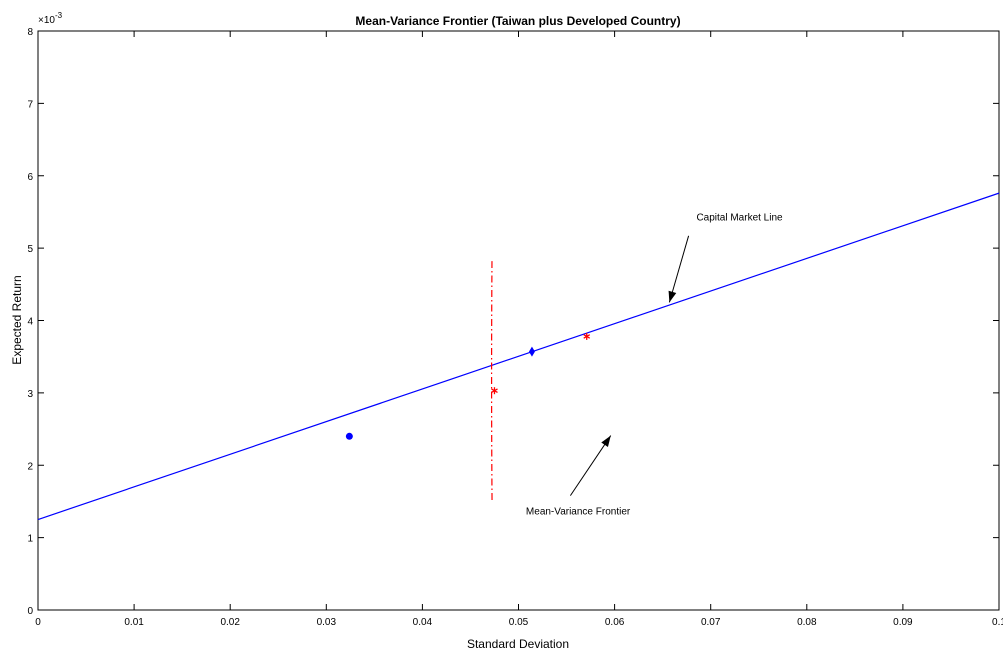  I want to click on annotation-capital-market-line-arrow-line, so click(679, 269).